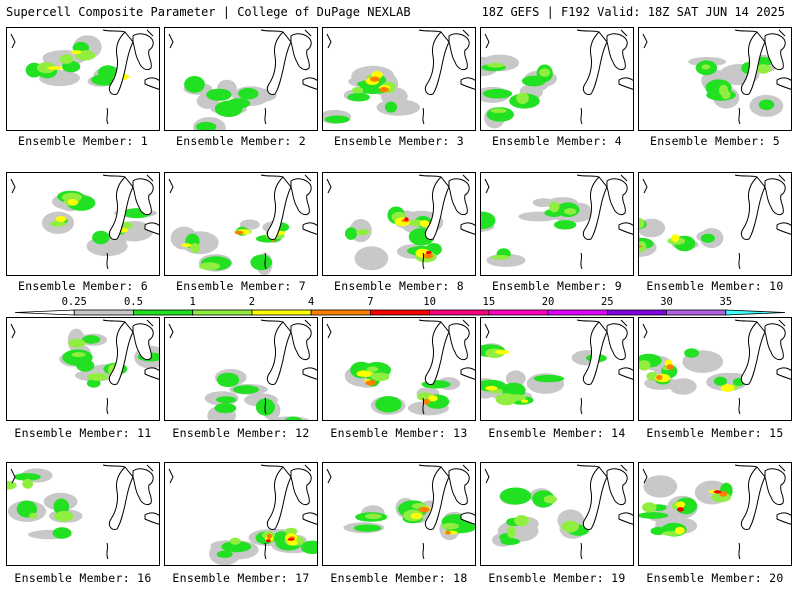 The image size is (800, 600). I want to click on color-scale-legend, so click(400, 312).